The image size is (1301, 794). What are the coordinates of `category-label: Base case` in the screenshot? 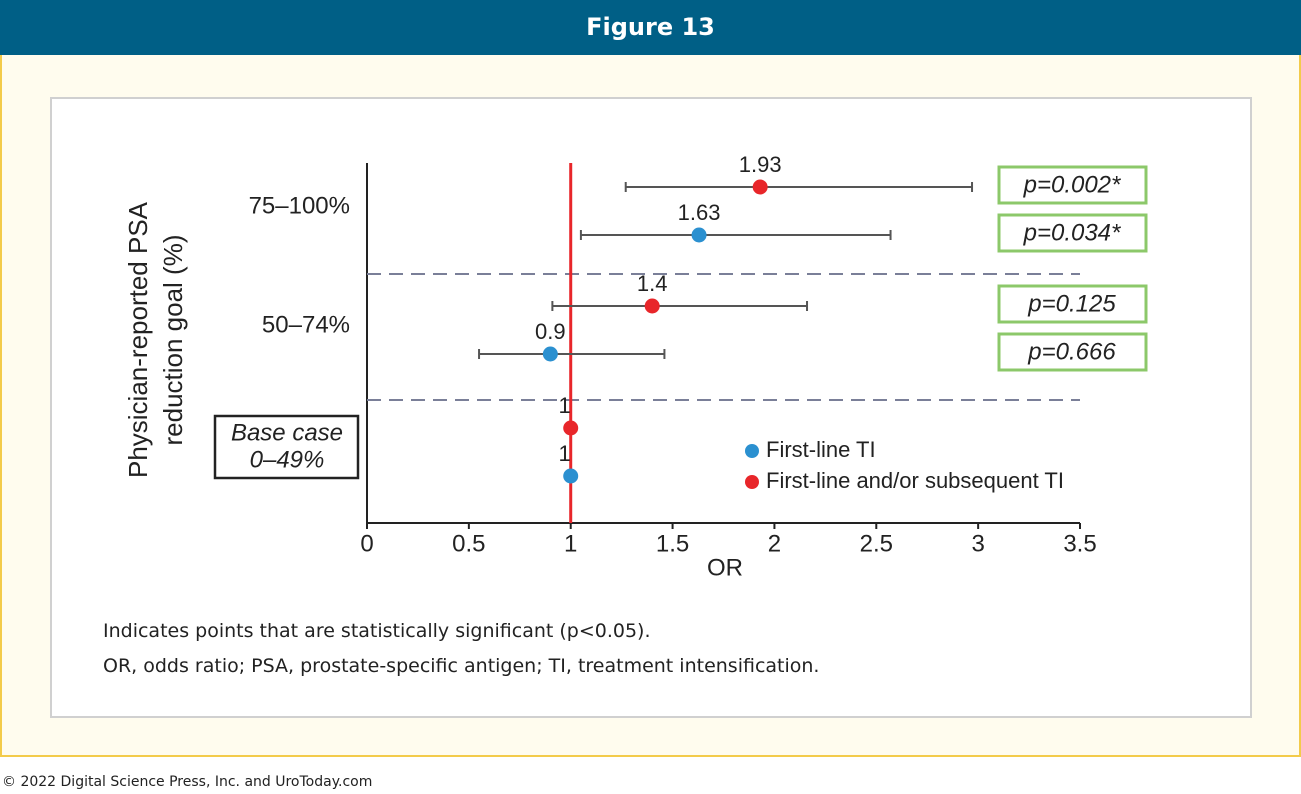 It's located at (287, 432).